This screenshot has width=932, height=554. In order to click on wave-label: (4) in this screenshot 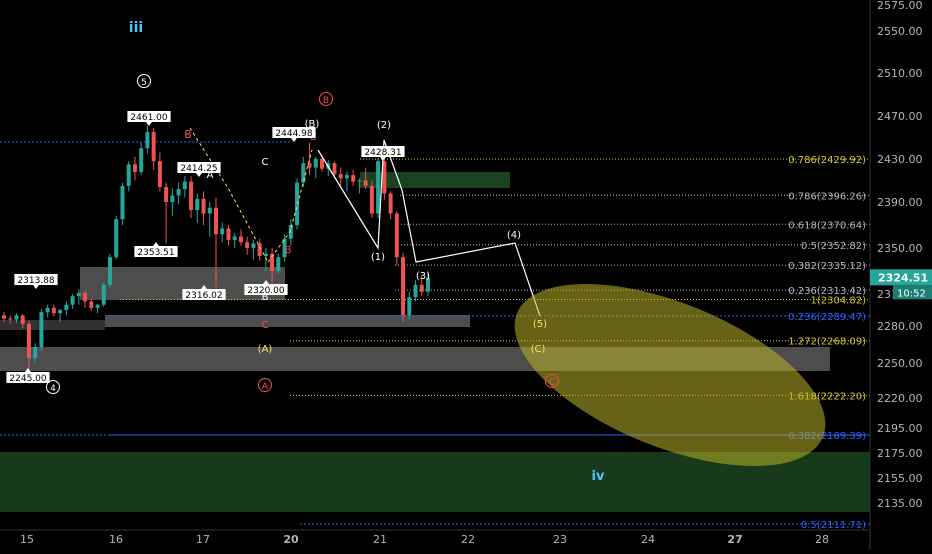, I will do `click(514, 235)`.